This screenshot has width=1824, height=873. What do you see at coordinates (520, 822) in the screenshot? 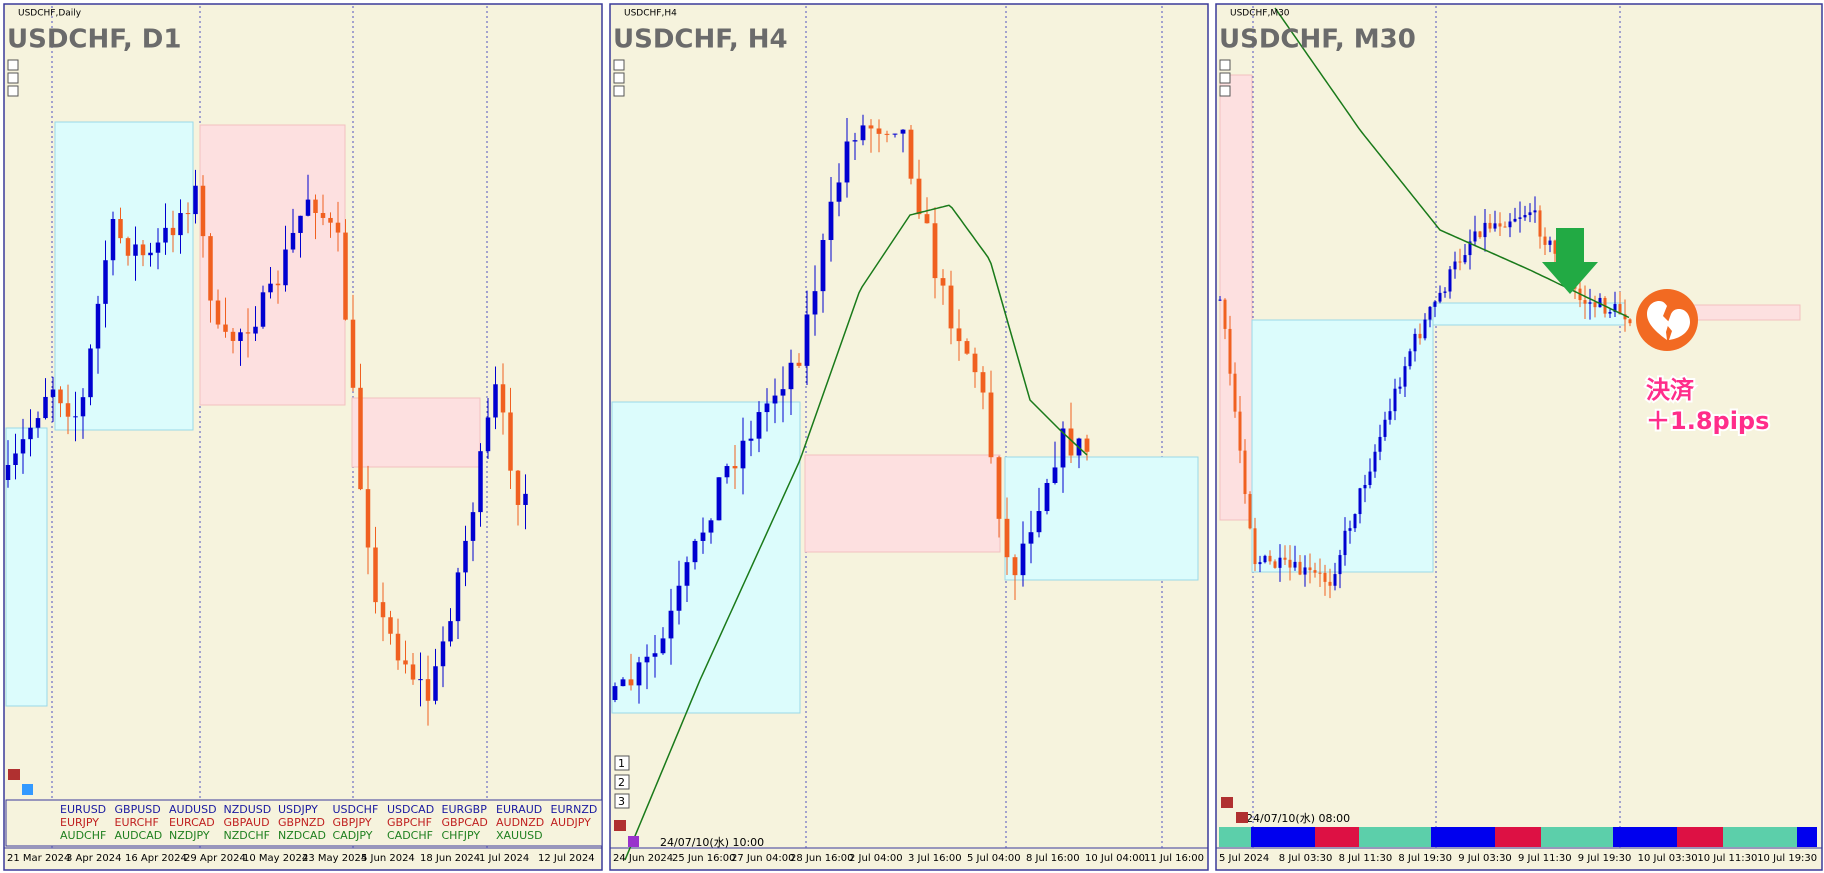
I see `symbol-button: AUDNZD` at bounding box center [520, 822].